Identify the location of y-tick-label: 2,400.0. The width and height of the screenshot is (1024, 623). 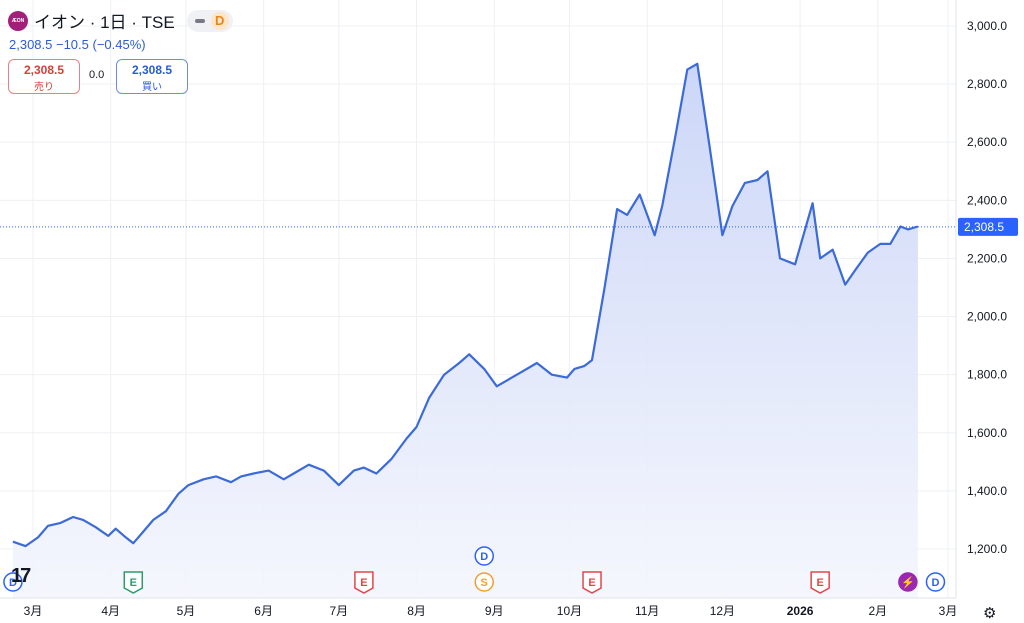
(987, 200).